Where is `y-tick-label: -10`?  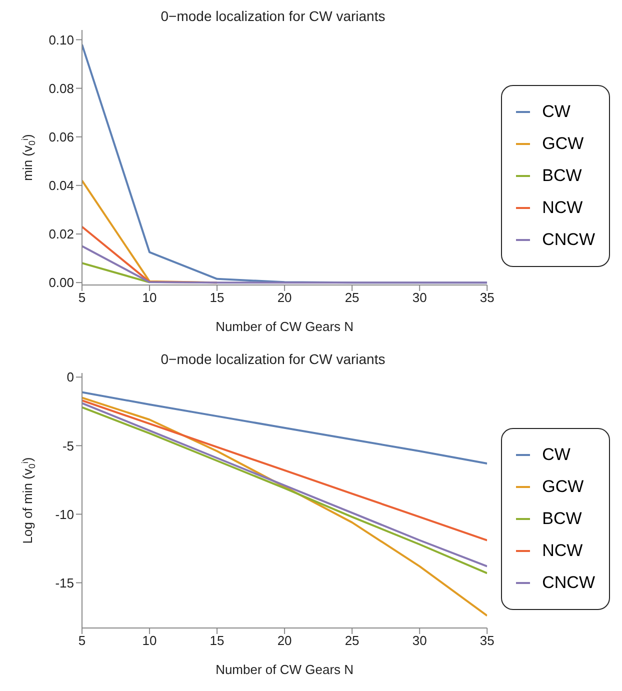
y-tick-label: -10 is located at coordinates (64, 514).